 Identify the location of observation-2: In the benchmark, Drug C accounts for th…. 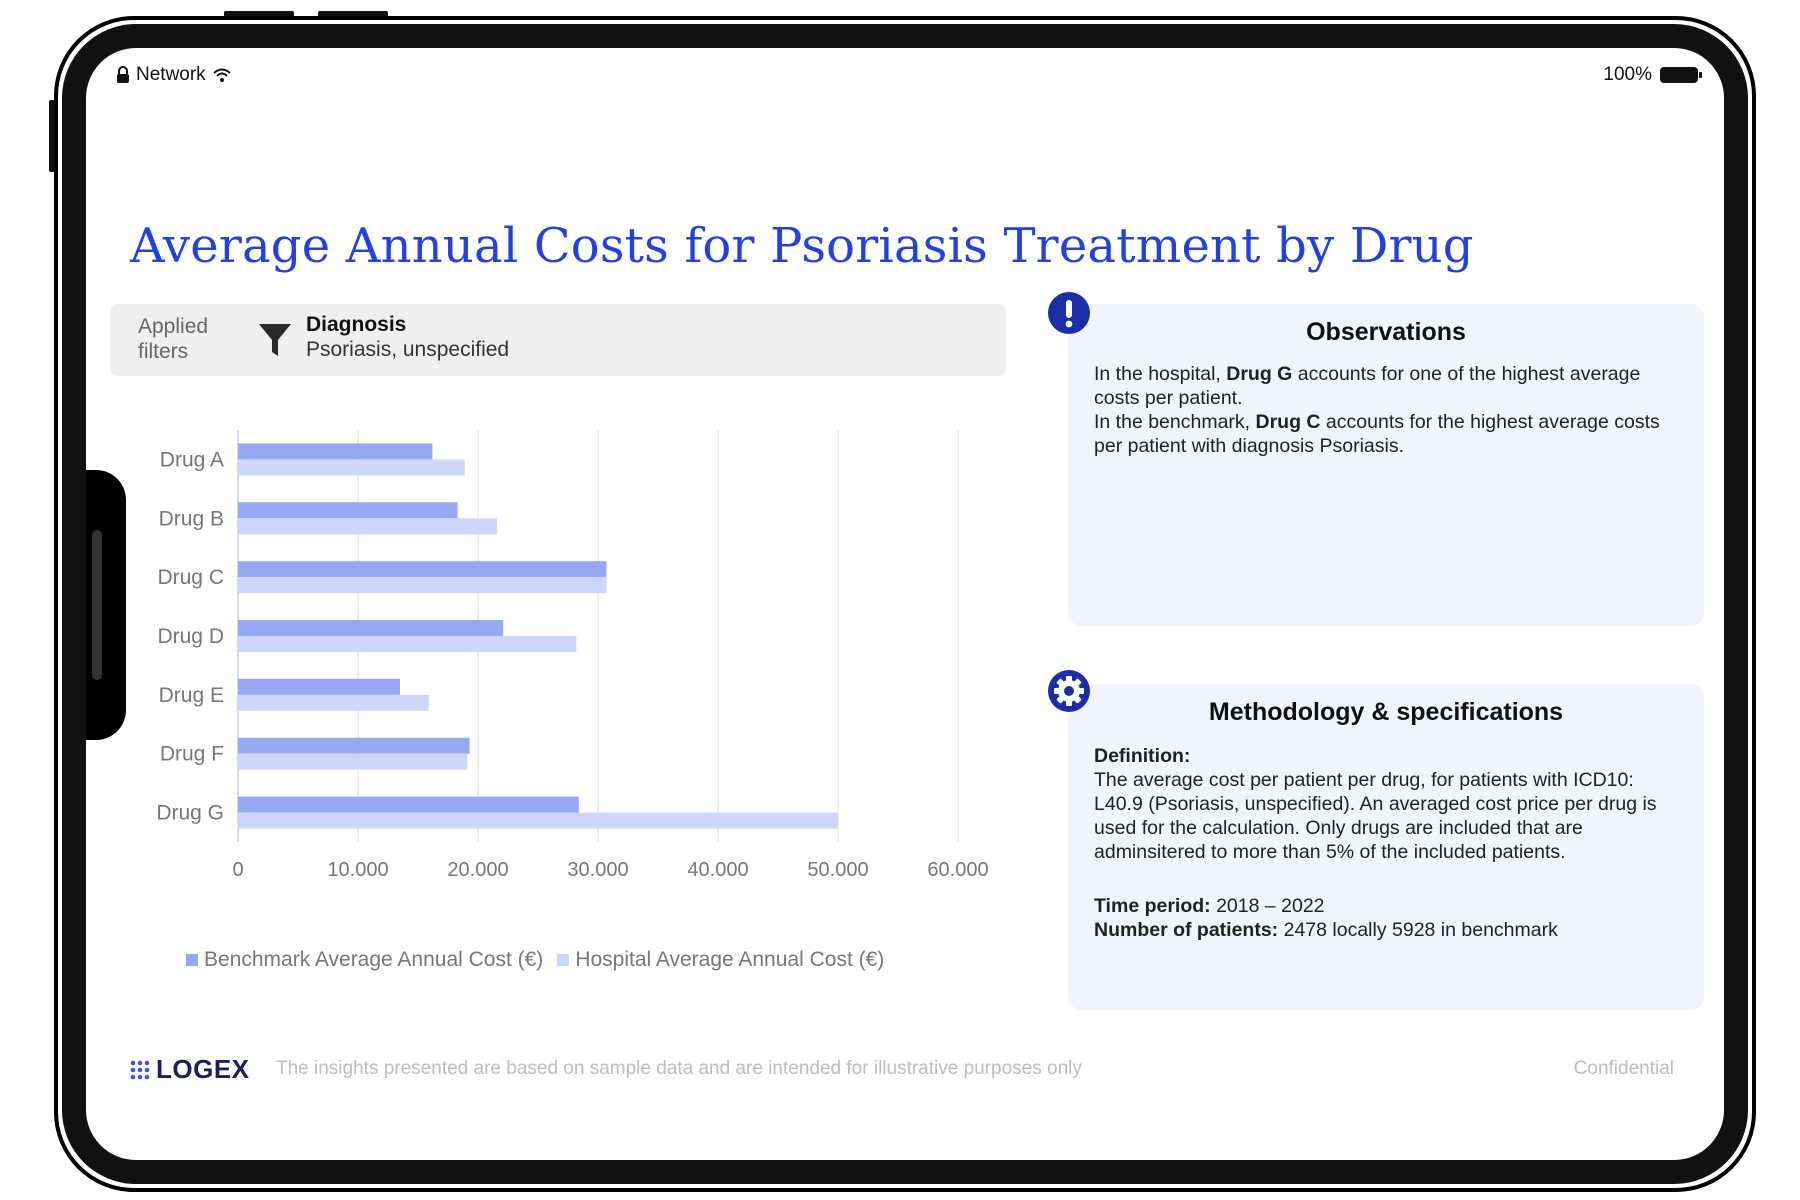
(1377, 434).